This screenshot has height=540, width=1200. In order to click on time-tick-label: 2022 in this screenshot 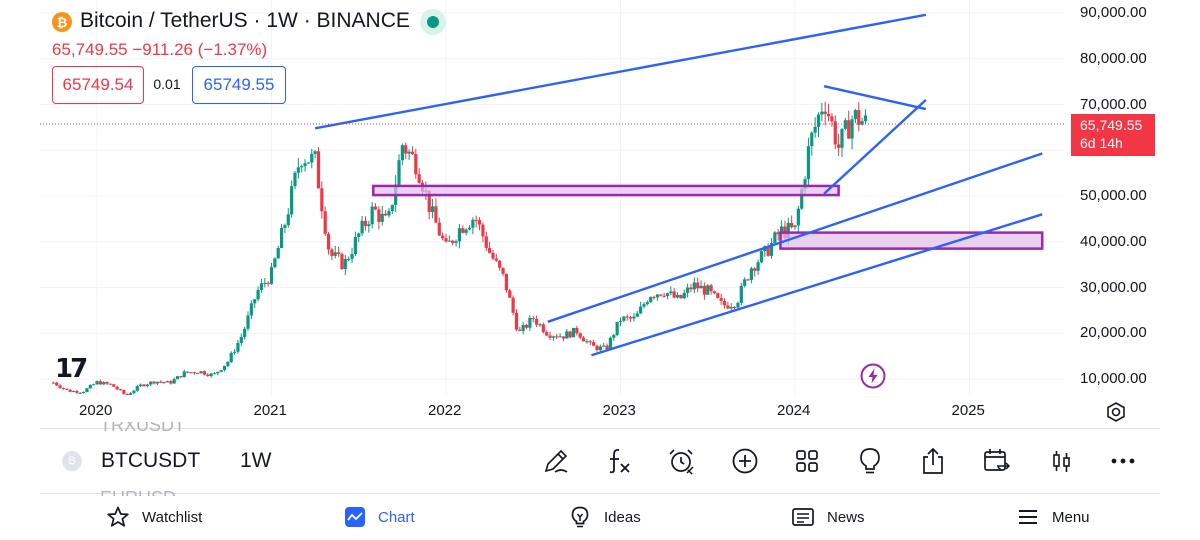, I will do `click(445, 410)`.